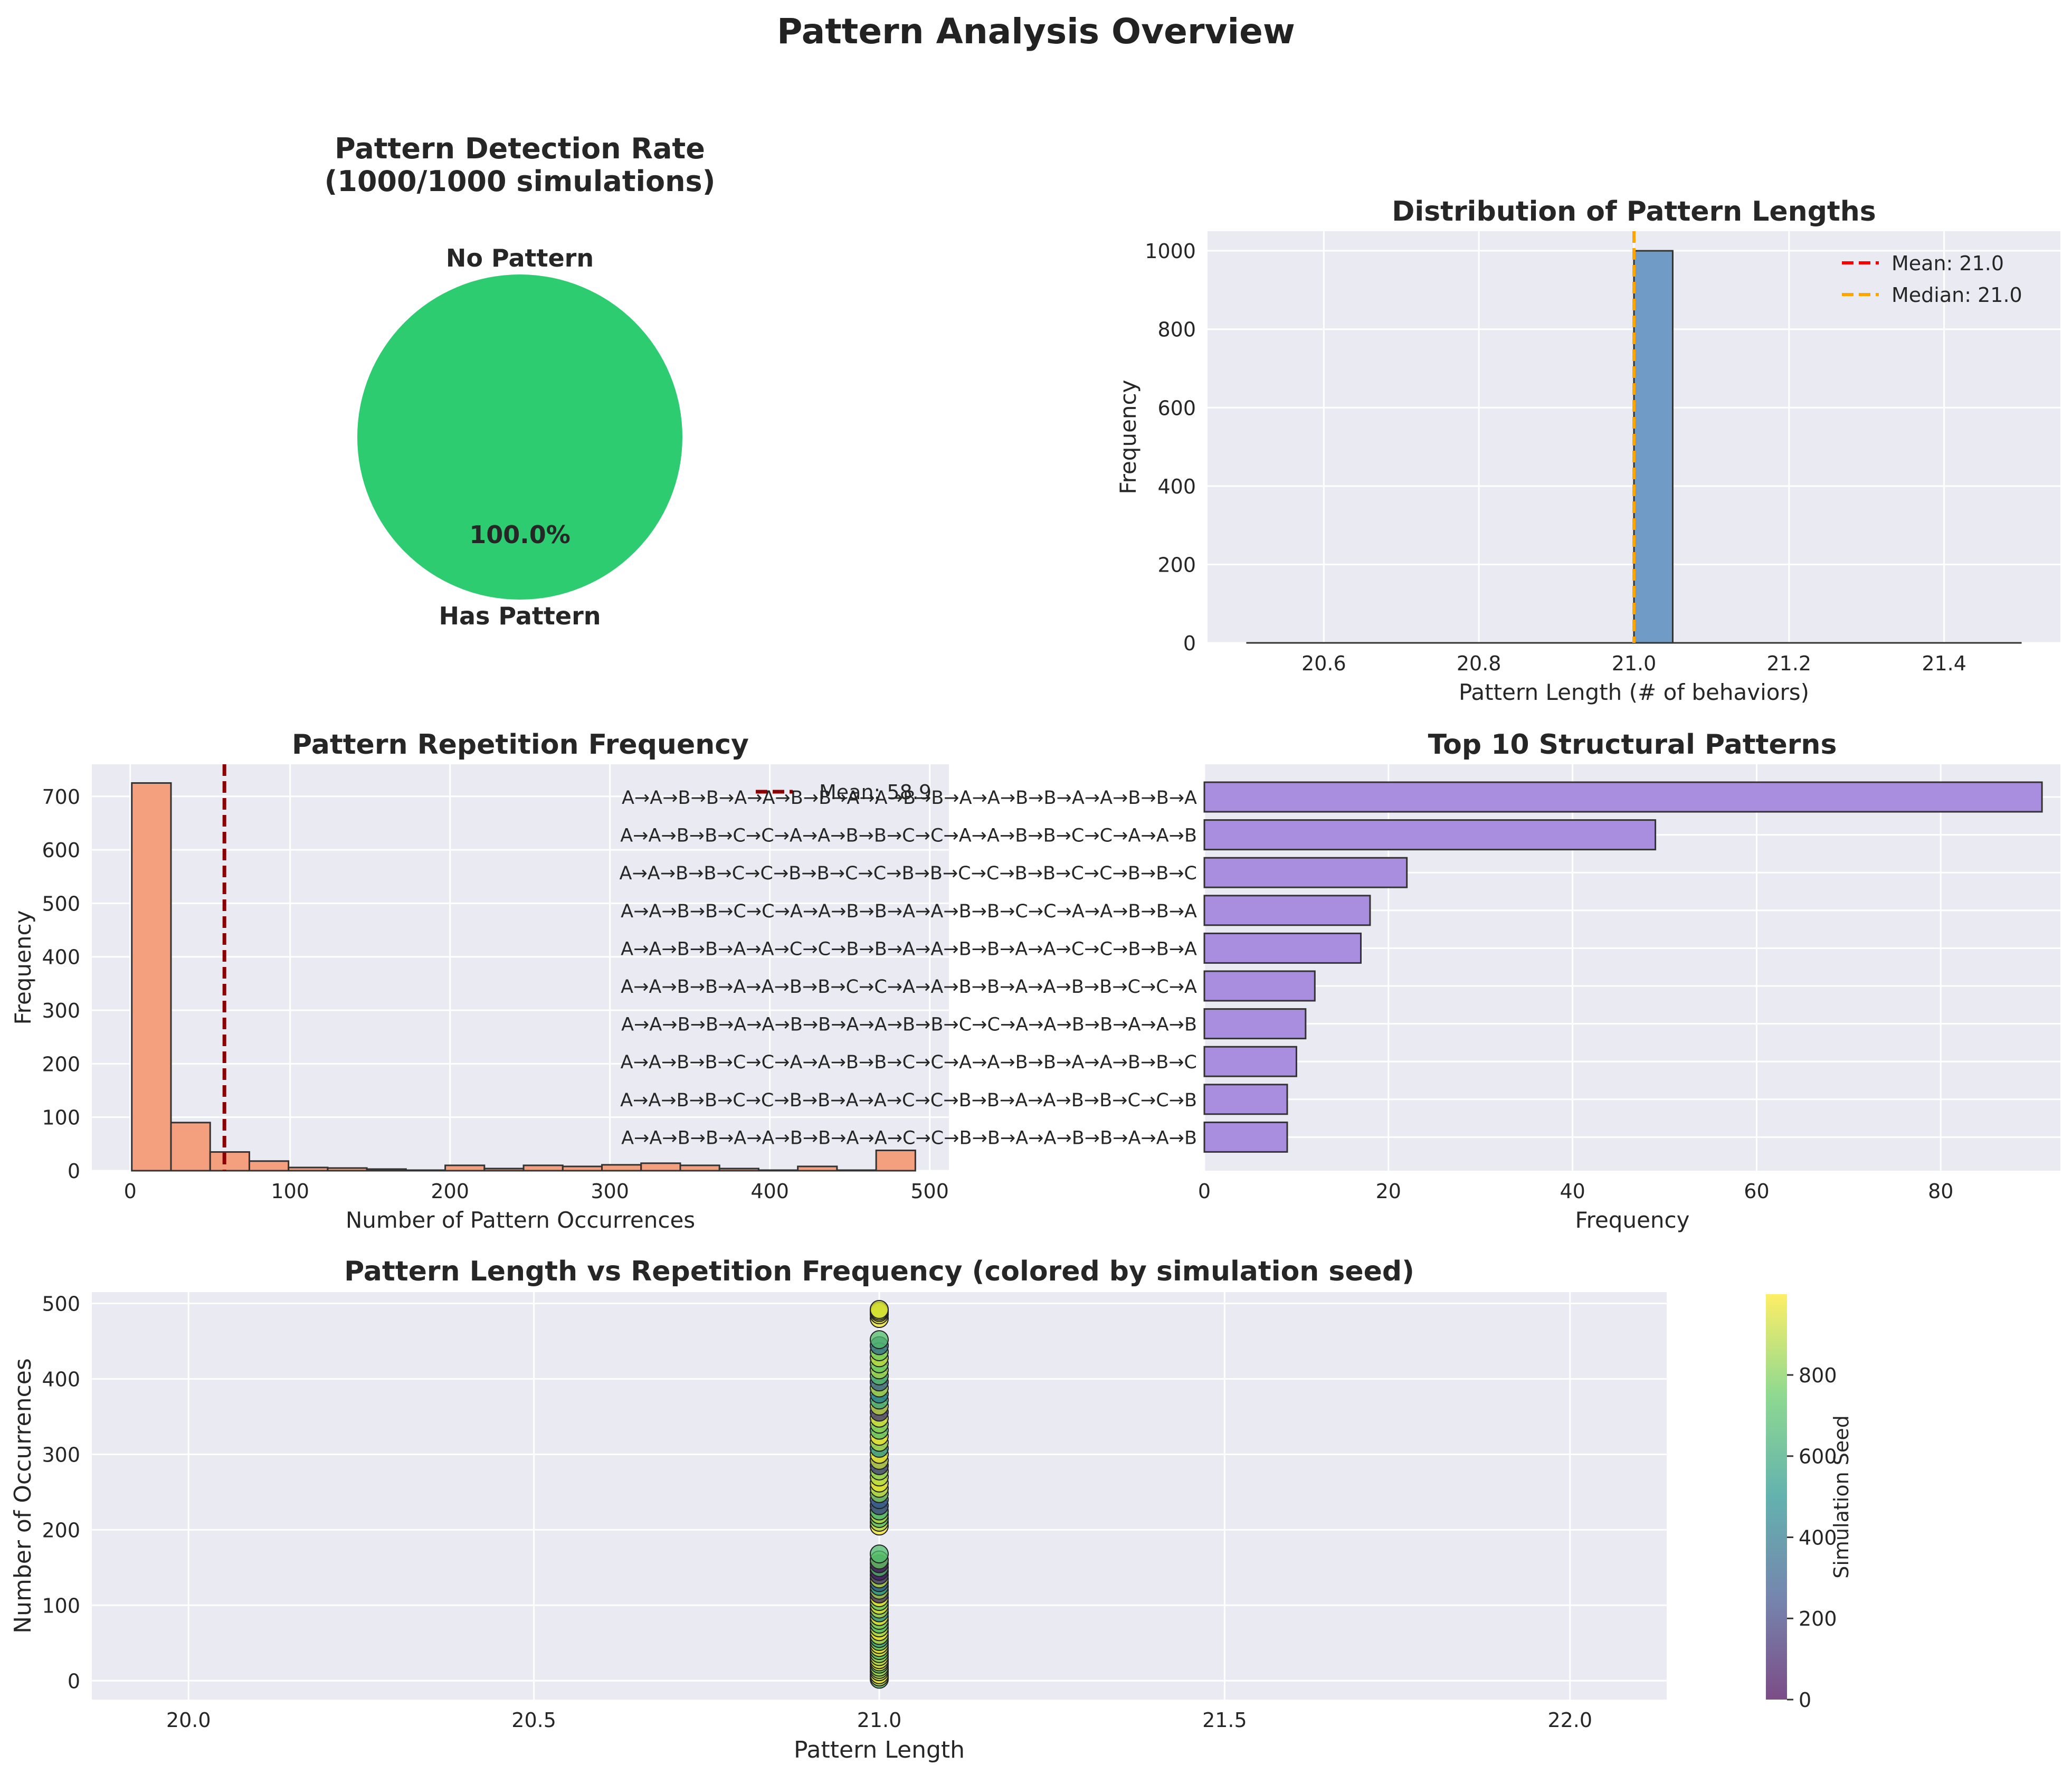  Describe the element at coordinates (61, 797) in the screenshot. I see `repetition-ytick-label: 700` at that location.